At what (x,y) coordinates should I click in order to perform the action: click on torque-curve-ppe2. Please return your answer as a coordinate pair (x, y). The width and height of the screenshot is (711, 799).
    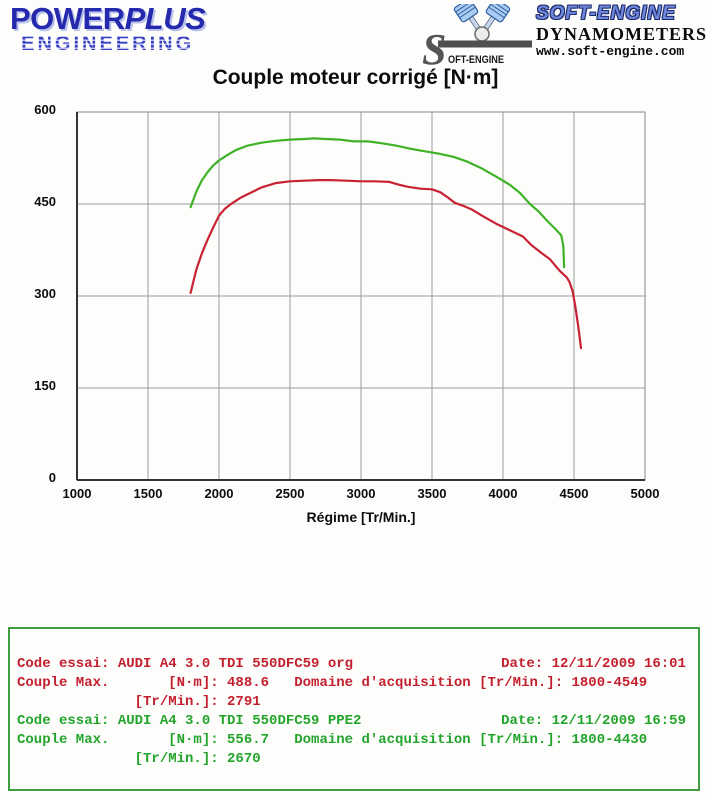
    Looking at the image, I should click on (377, 203).